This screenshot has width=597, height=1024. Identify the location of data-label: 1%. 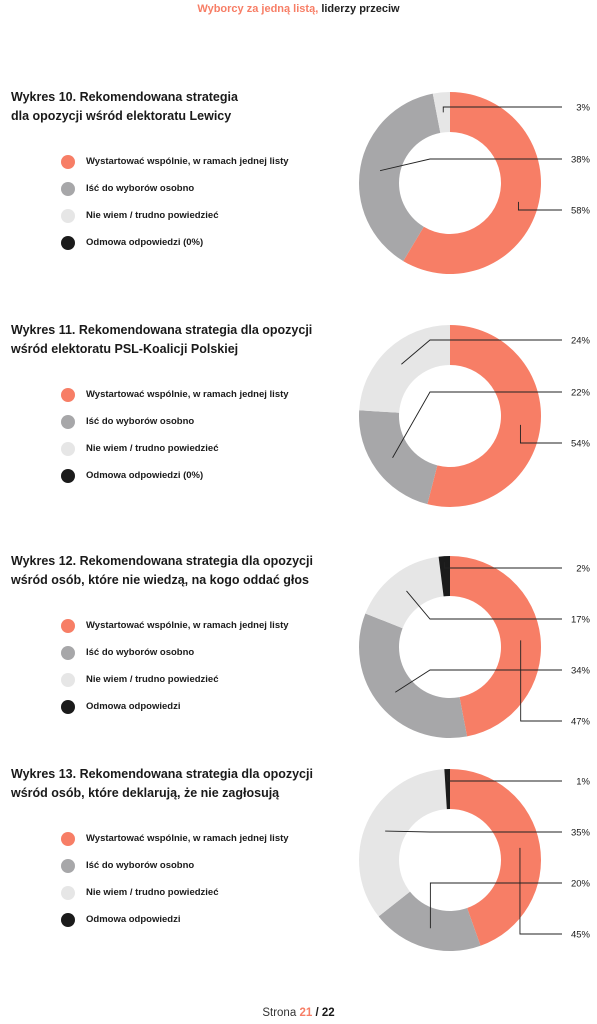
(583, 782).